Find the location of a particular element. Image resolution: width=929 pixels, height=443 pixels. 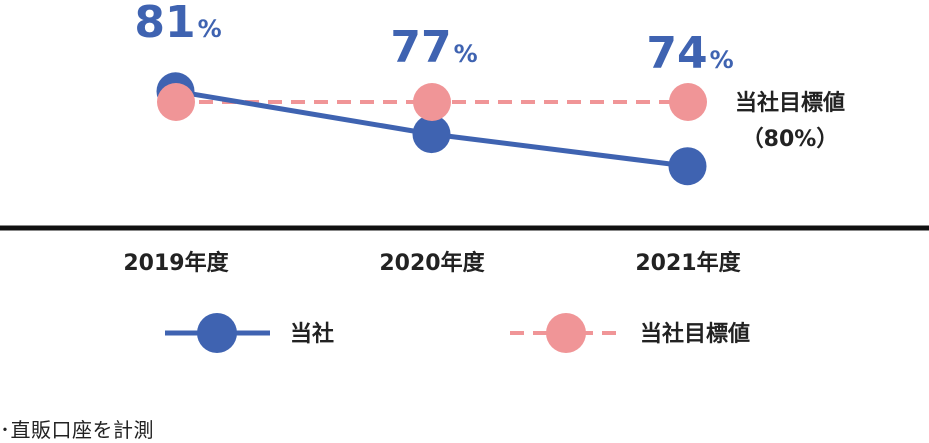

x-tick-label: 2021年度 is located at coordinates (688, 263).